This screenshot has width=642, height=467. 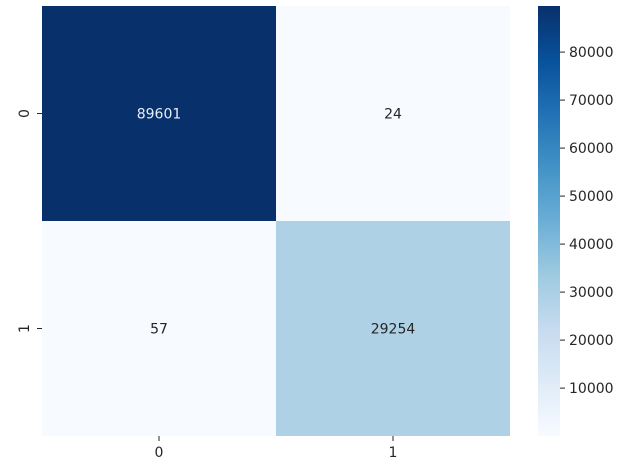 What do you see at coordinates (591, 101) in the screenshot?
I see `colorbar-tick-label-6: 70000` at bounding box center [591, 101].